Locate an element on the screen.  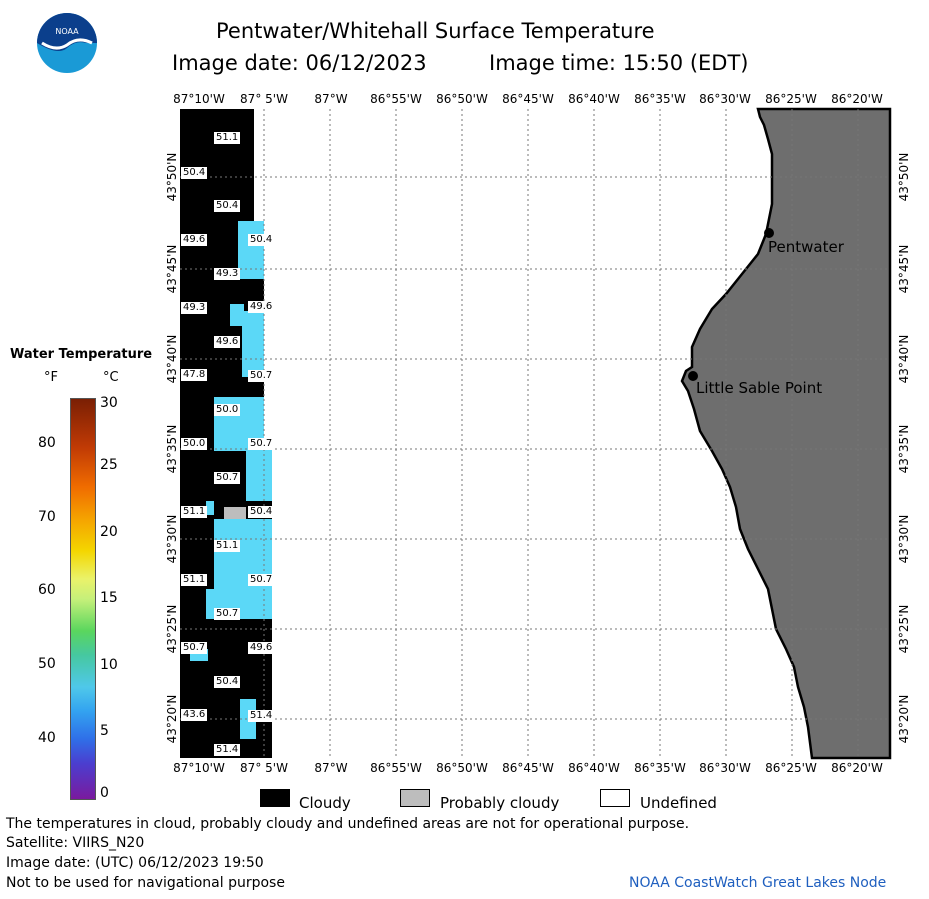
colorbar-c-tick: 0 is located at coordinates (104, 793).